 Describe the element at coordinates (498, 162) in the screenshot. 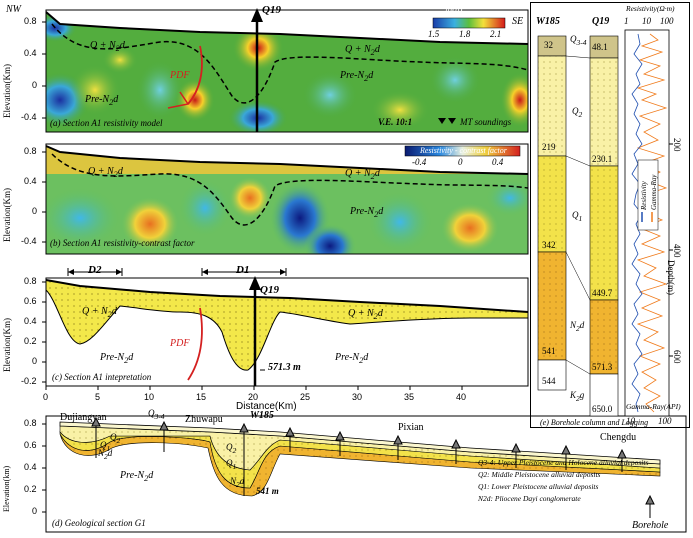

I see `colorbar-tick: 0.4` at that location.